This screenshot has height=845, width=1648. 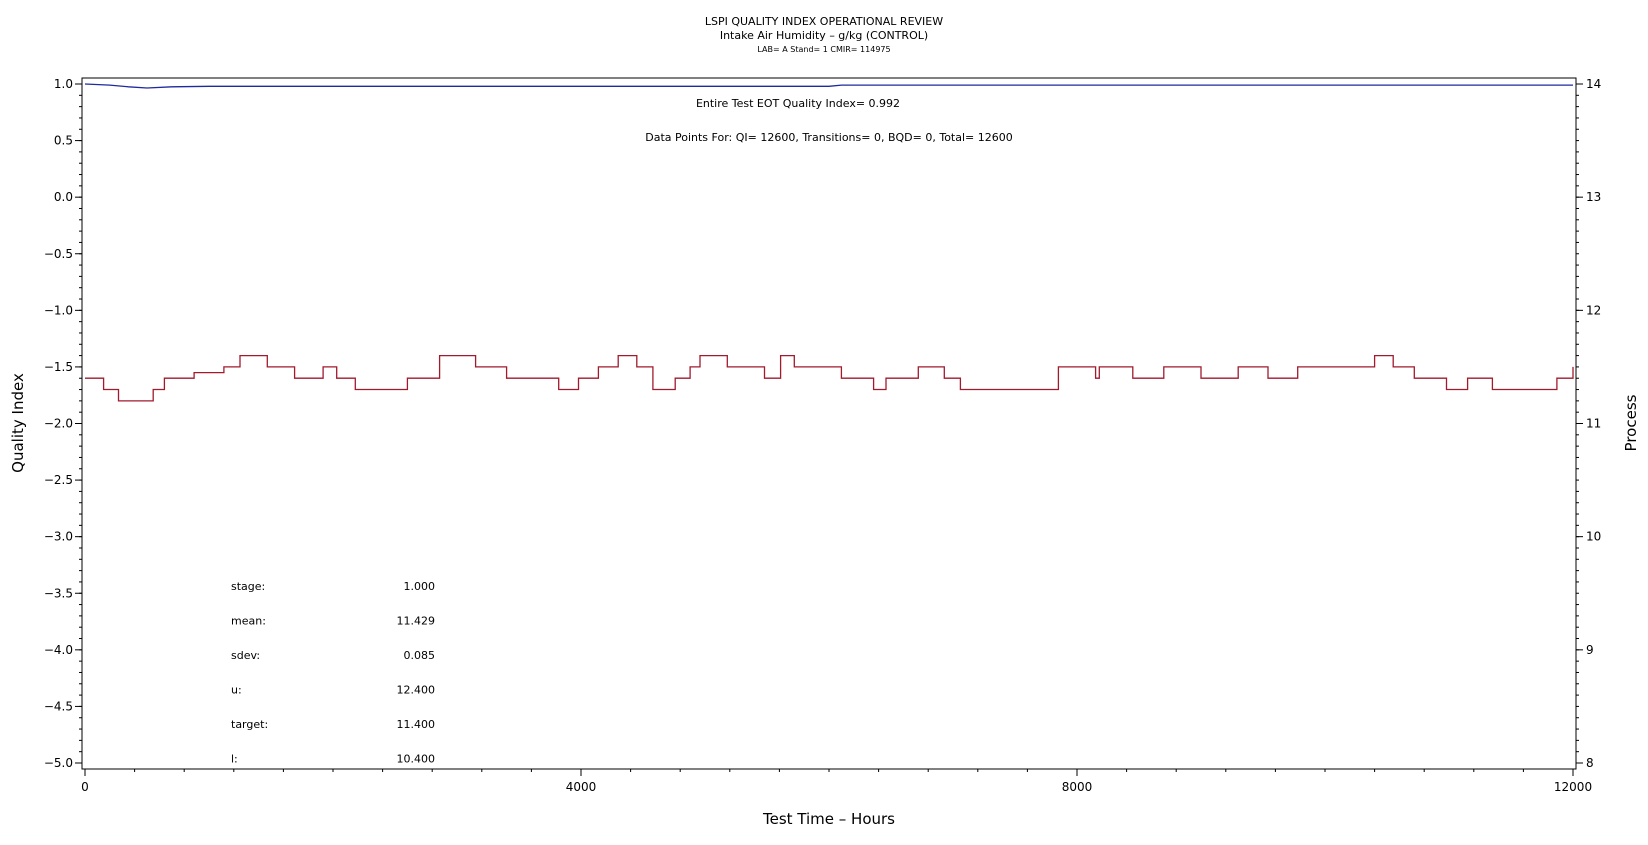 I want to click on y-tick-label: −3.5, so click(x=58, y=593).